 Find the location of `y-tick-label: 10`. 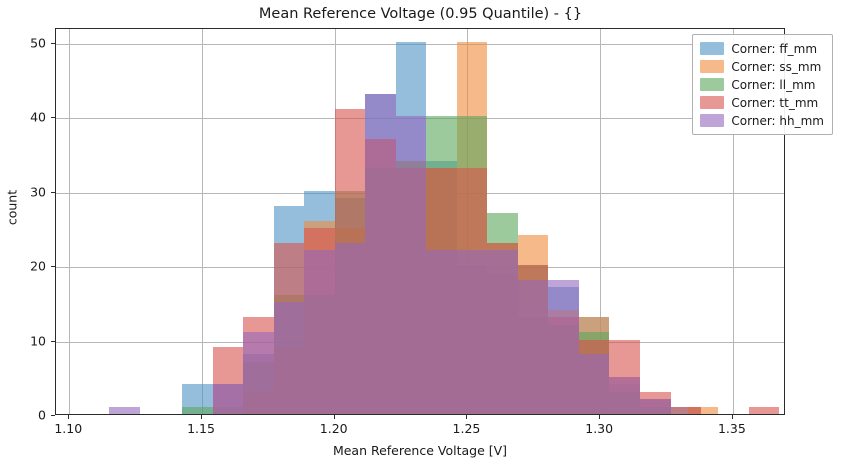

y-tick-label: 10 is located at coordinates (38, 341).